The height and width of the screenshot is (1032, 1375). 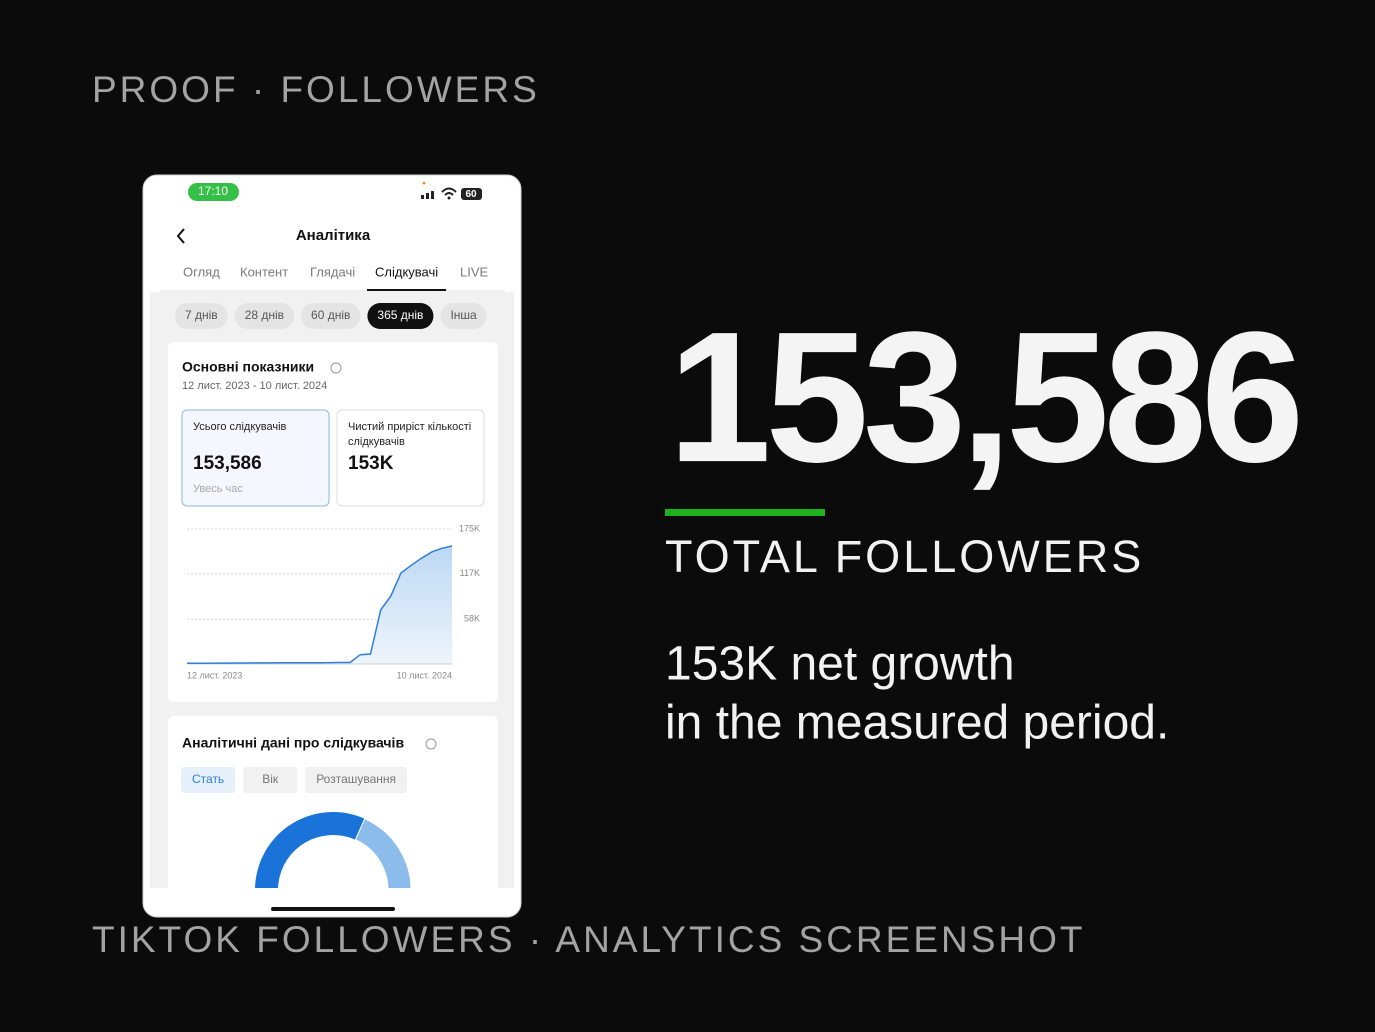 What do you see at coordinates (424, 675) in the screenshot?
I see `x-tick-label: 10 лист. 2024` at bounding box center [424, 675].